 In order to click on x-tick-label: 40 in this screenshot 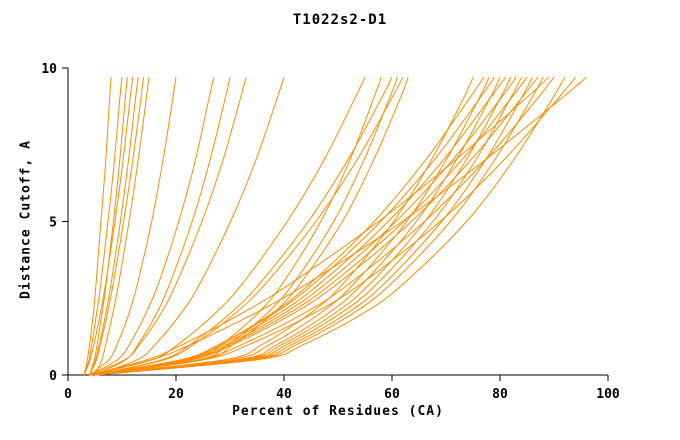, I will do `click(284, 394)`.